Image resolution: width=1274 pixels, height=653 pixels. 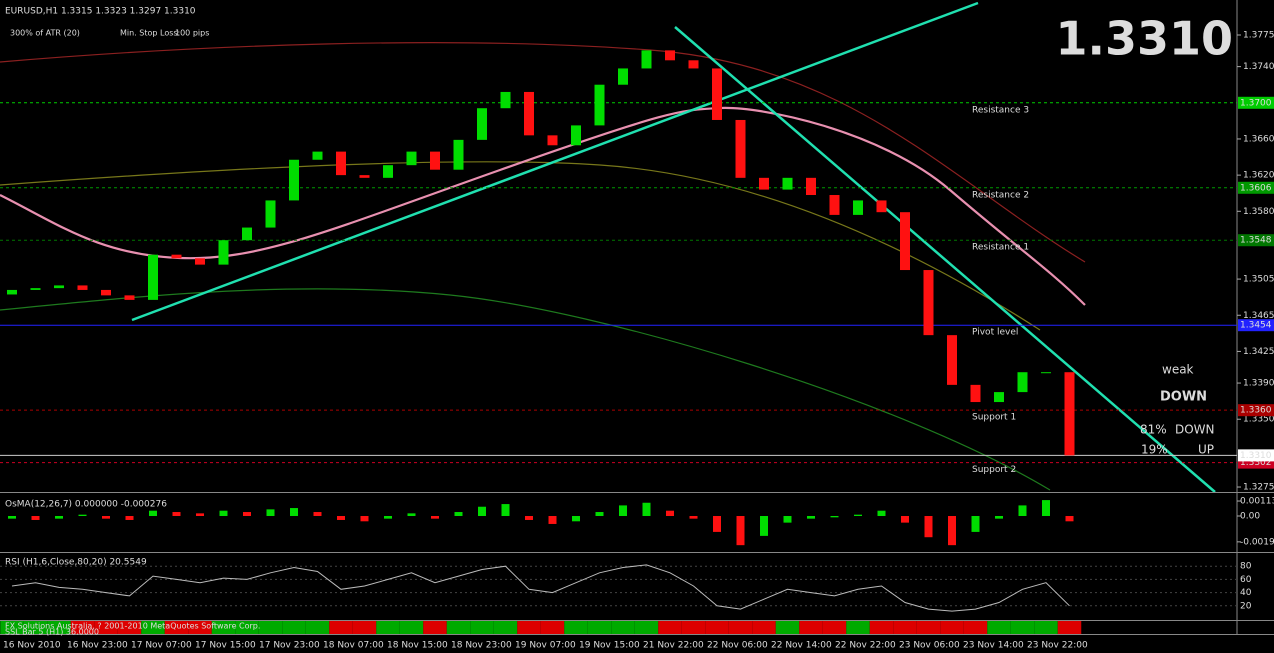 What do you see at coordinates (1256, 463) in the screenshot?
I see `level-label: 1.3302` at bounding box center [1256, 463].